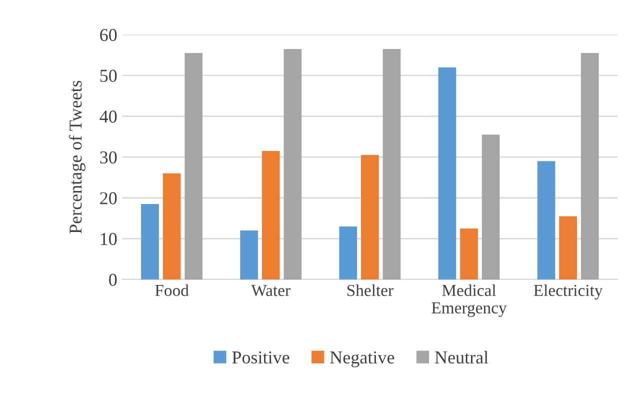 Image resolution: width=627 pixels, height=408 pixels. What do you see at coordinates (113, 280) in the screenshot?
I see `y-tick-label: 0` at bounding box center [113, 280].